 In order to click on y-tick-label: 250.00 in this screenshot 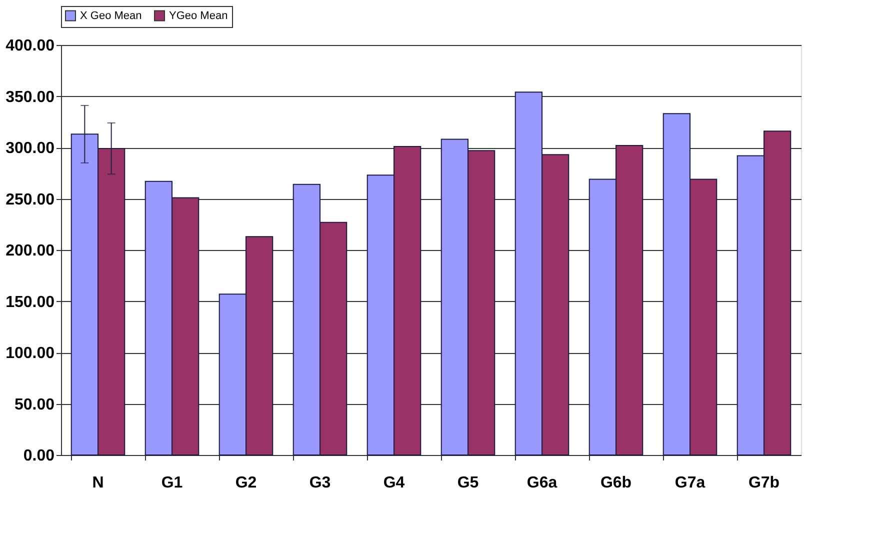, I will do `click(30, 199)`.